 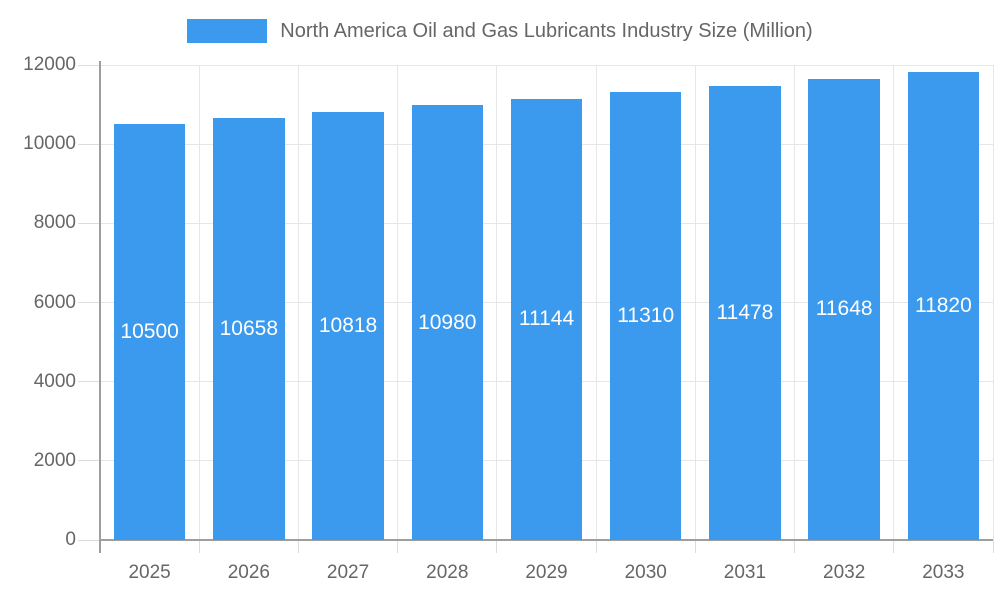 I want to click on y-tick-label: 8000, so click(x=54, y=223).